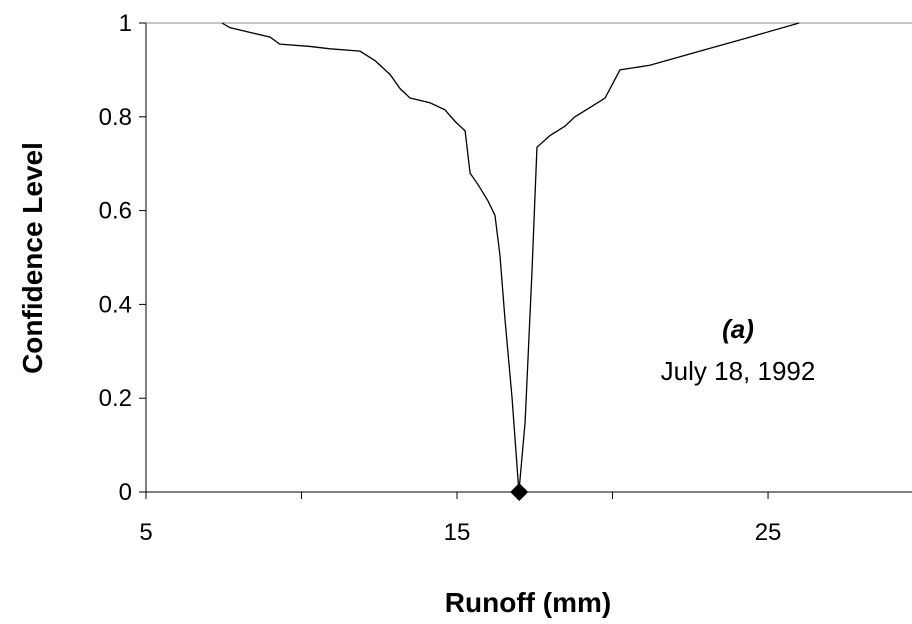 The width and height of the screenshot is (912, 624). Describe the element at coordinates (115, 117) in the screenshot. I see `y-tick-label: 0.8` at that location.